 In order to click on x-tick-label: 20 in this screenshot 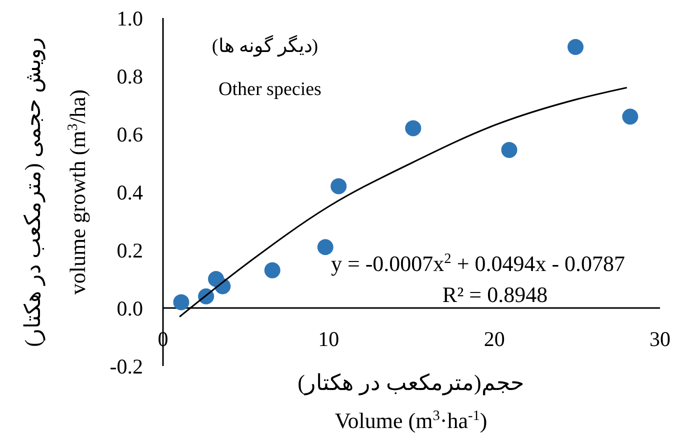, I will do `click(494, 339)`.